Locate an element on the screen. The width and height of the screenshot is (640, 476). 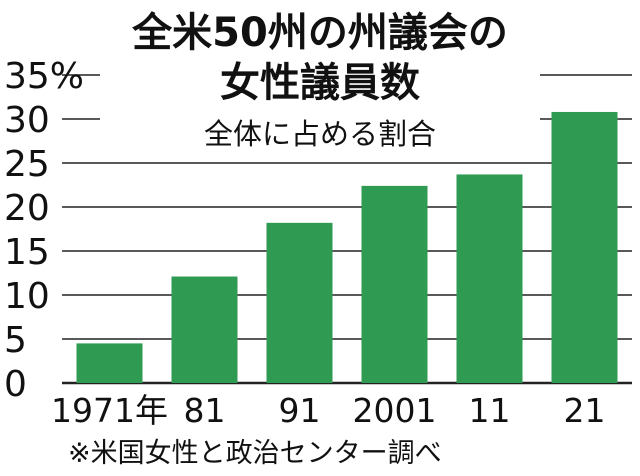
y-tick-label: 0 is located at coordinates (15, 384).